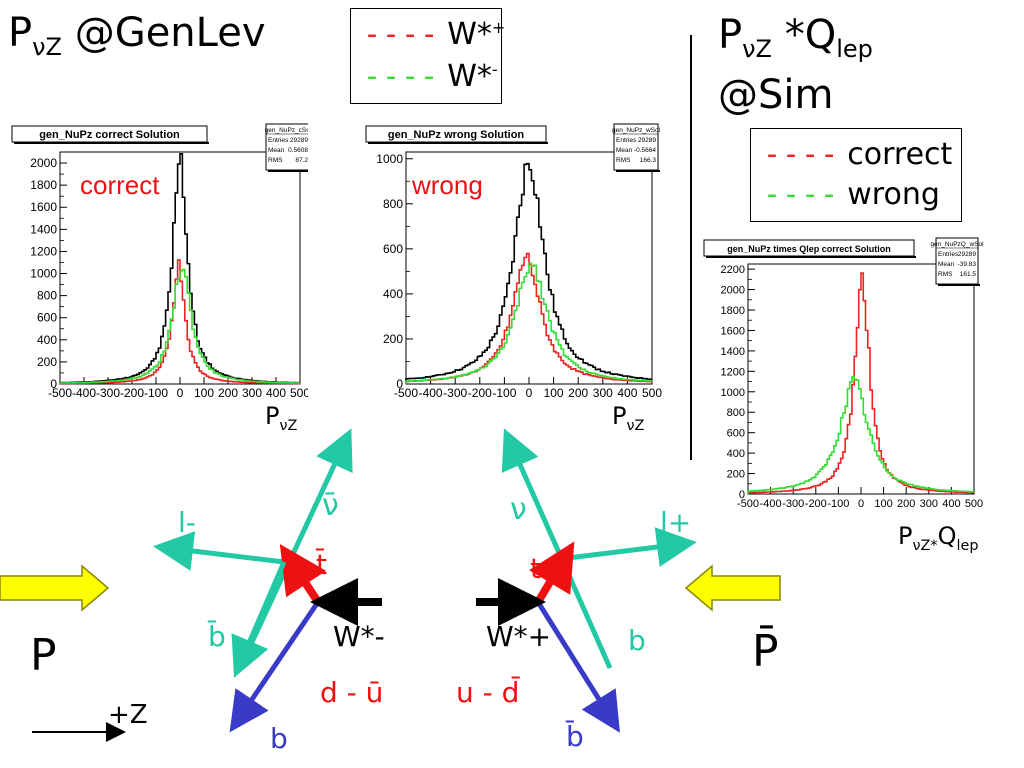 This screenshot has width=1024, height=768. I want to click on beam-arrow-left, so click(55, 588).